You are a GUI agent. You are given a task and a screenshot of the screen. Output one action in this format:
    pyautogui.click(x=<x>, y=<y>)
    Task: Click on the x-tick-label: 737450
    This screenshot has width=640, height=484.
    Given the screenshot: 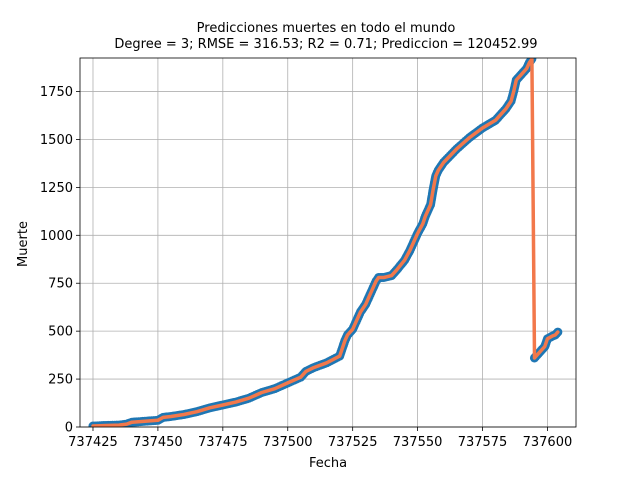 What is the action you would take?
    pyautogui.click(x=158, y=442)
    